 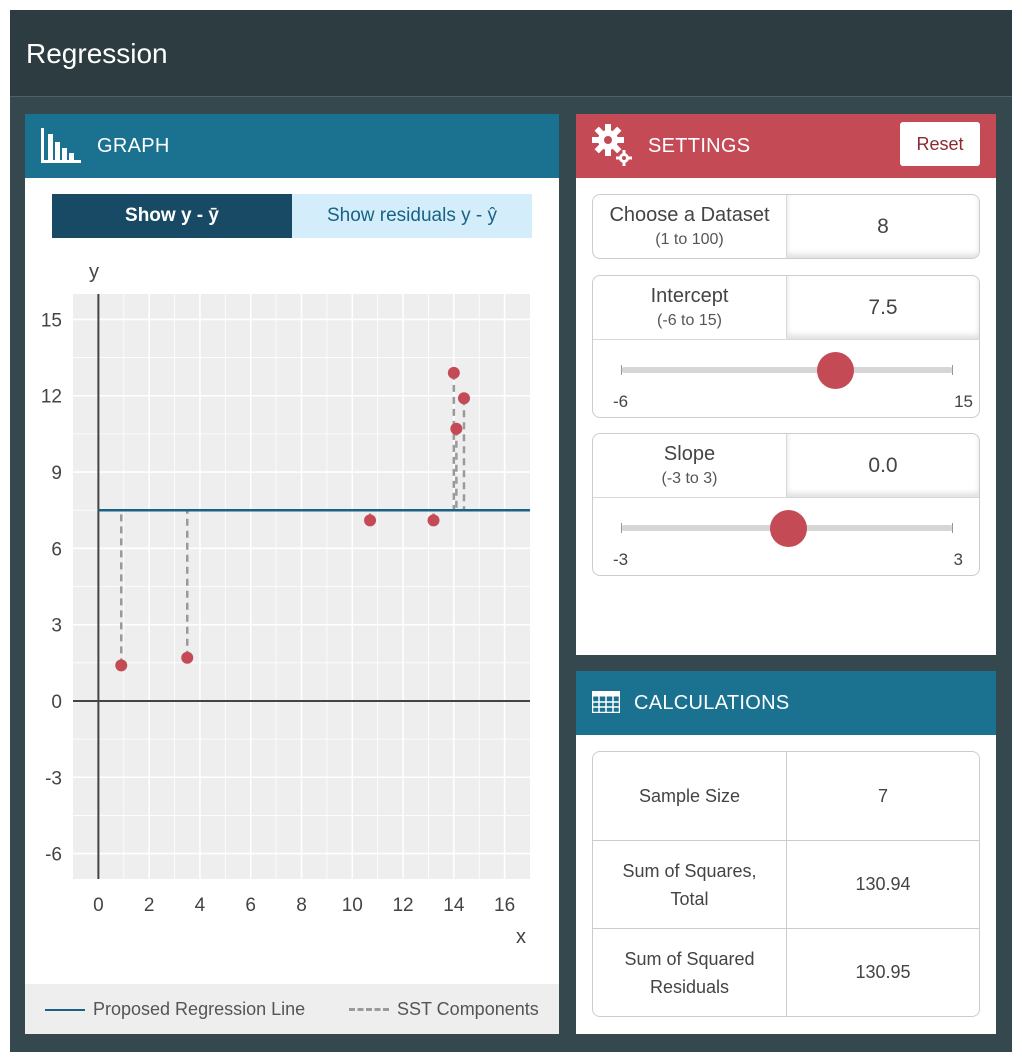 I want to click on dataset-range: (1 to 100), so click(x=689, y=239).